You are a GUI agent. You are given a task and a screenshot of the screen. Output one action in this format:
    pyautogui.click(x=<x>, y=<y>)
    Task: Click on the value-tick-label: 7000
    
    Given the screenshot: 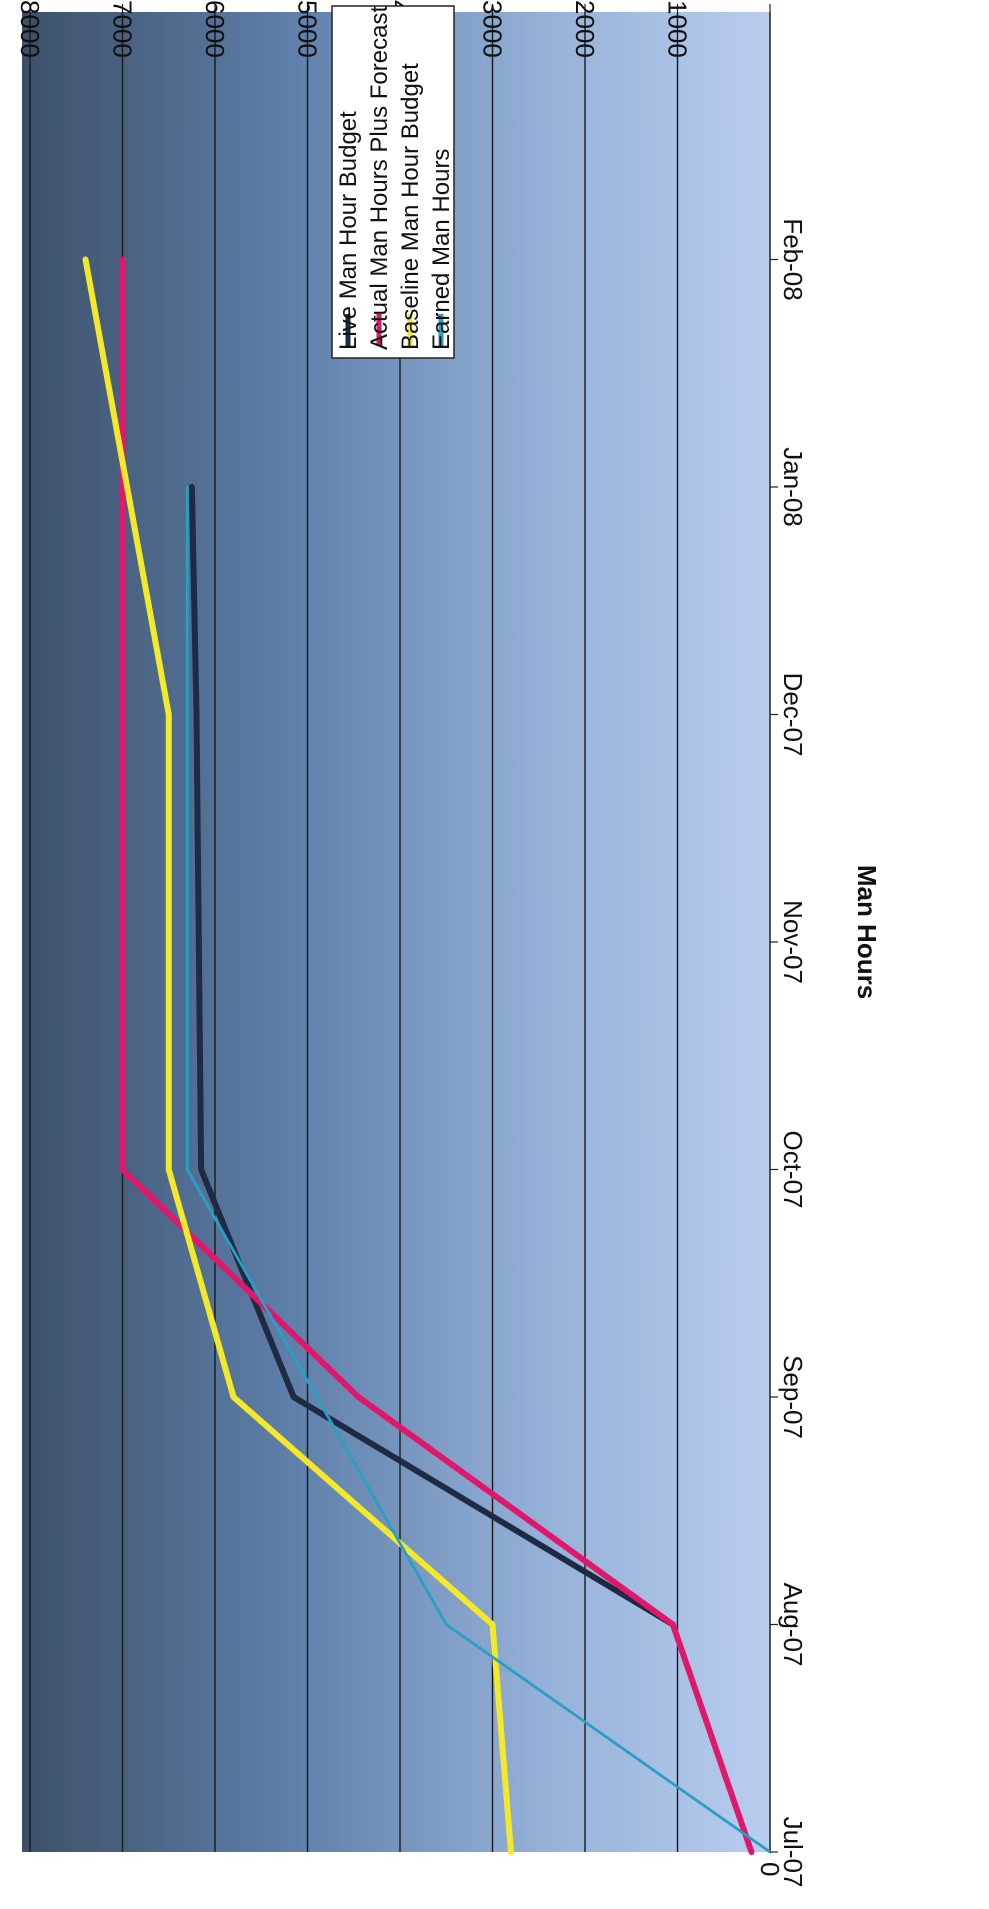 What is the action you would take?
    pyautogui.click(x=123, y=29)
    